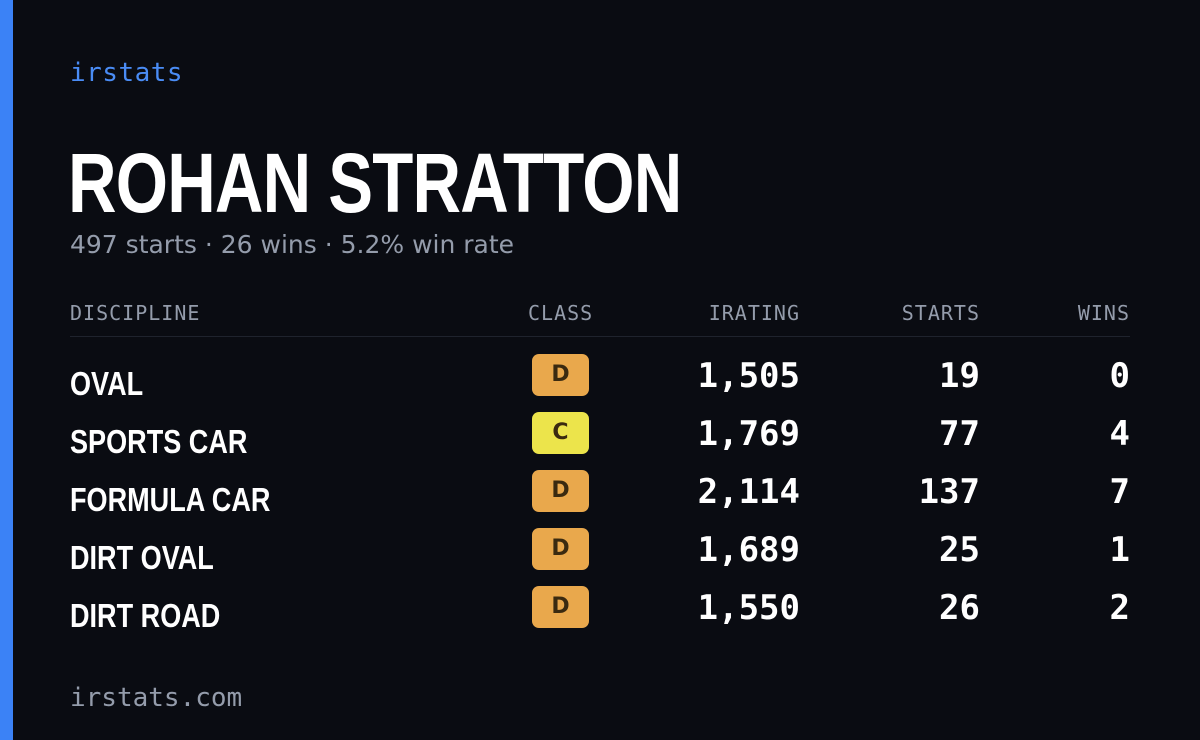 The height and width of the screenshot is (740, 1200). Describe the element at coordinates (959, 376) in the screenshot. I see `starts-value: 19` at that location.